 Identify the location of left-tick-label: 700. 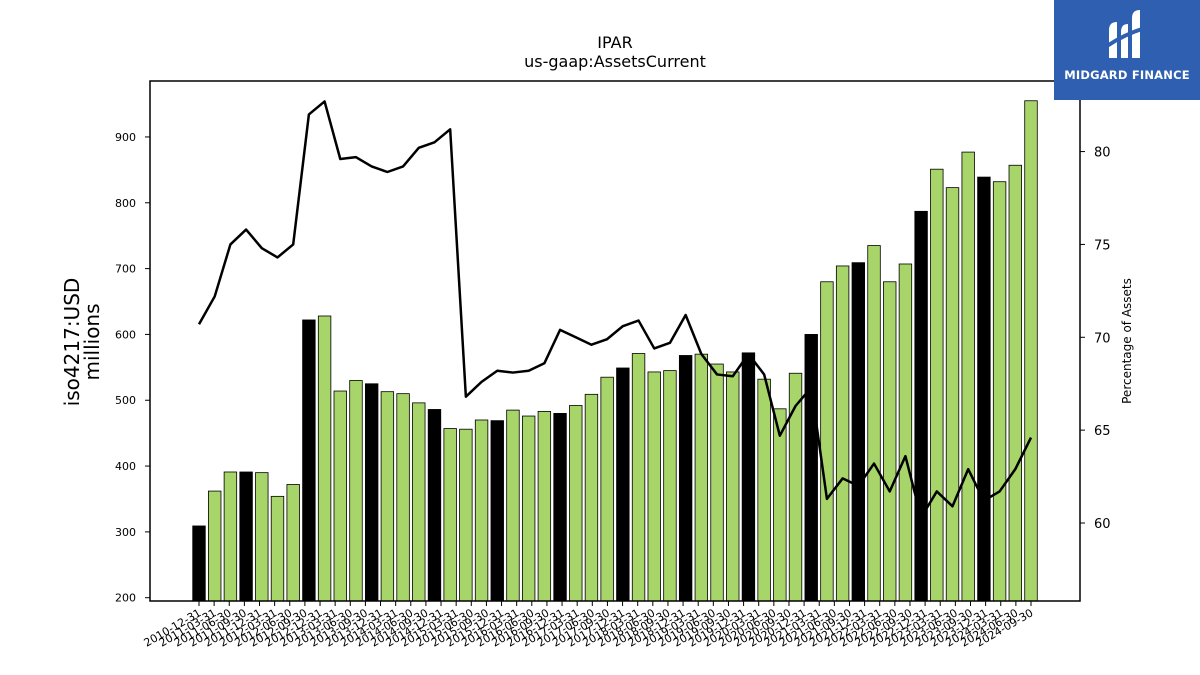
(125, 269).